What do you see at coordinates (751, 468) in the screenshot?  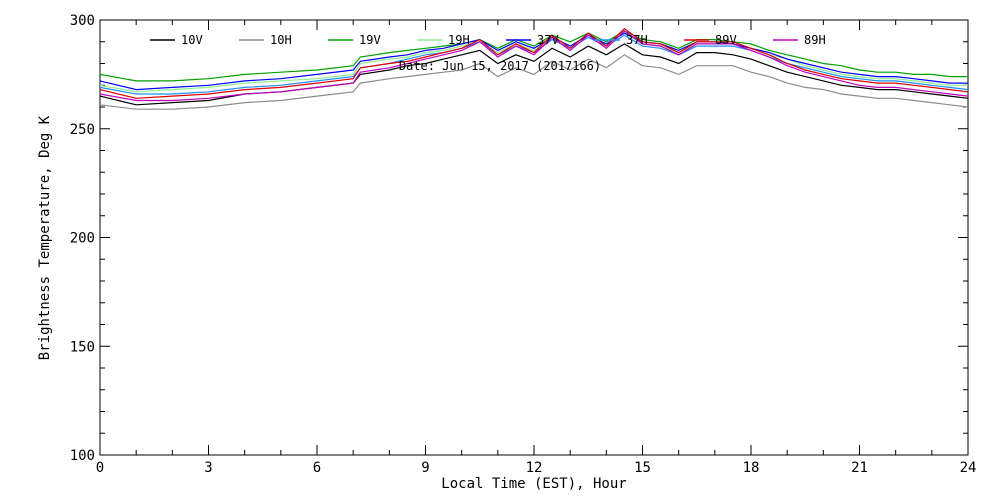 I see `x-tick-label: 18` at bounding box center [751, 468].